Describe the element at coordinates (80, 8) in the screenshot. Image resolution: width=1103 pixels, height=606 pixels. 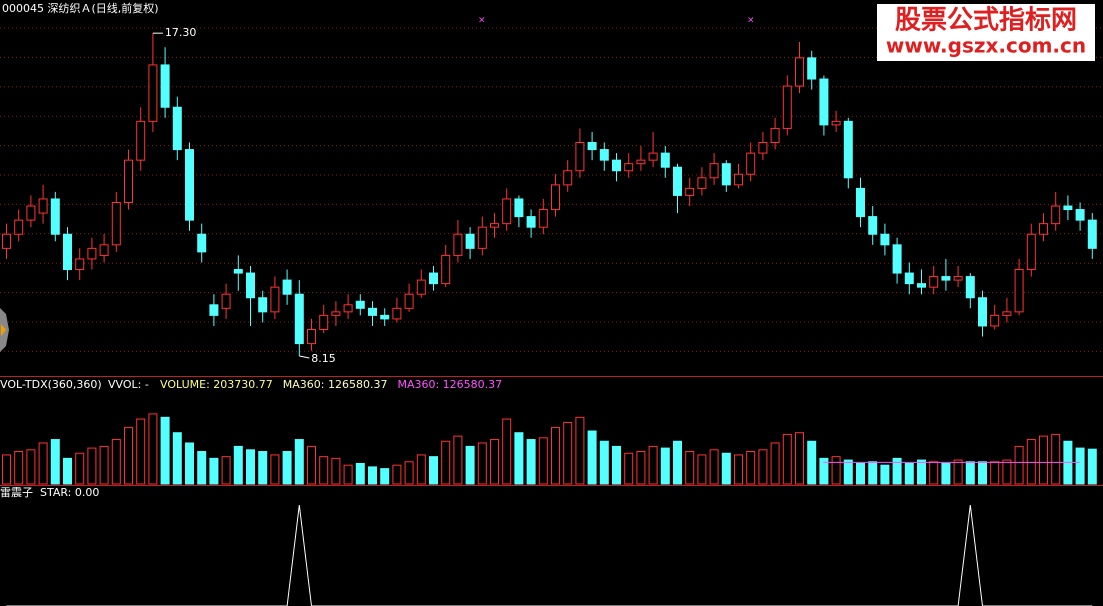
I see `chart-title: 000045 深纺织Ａ(日线,前复权)` at that location.